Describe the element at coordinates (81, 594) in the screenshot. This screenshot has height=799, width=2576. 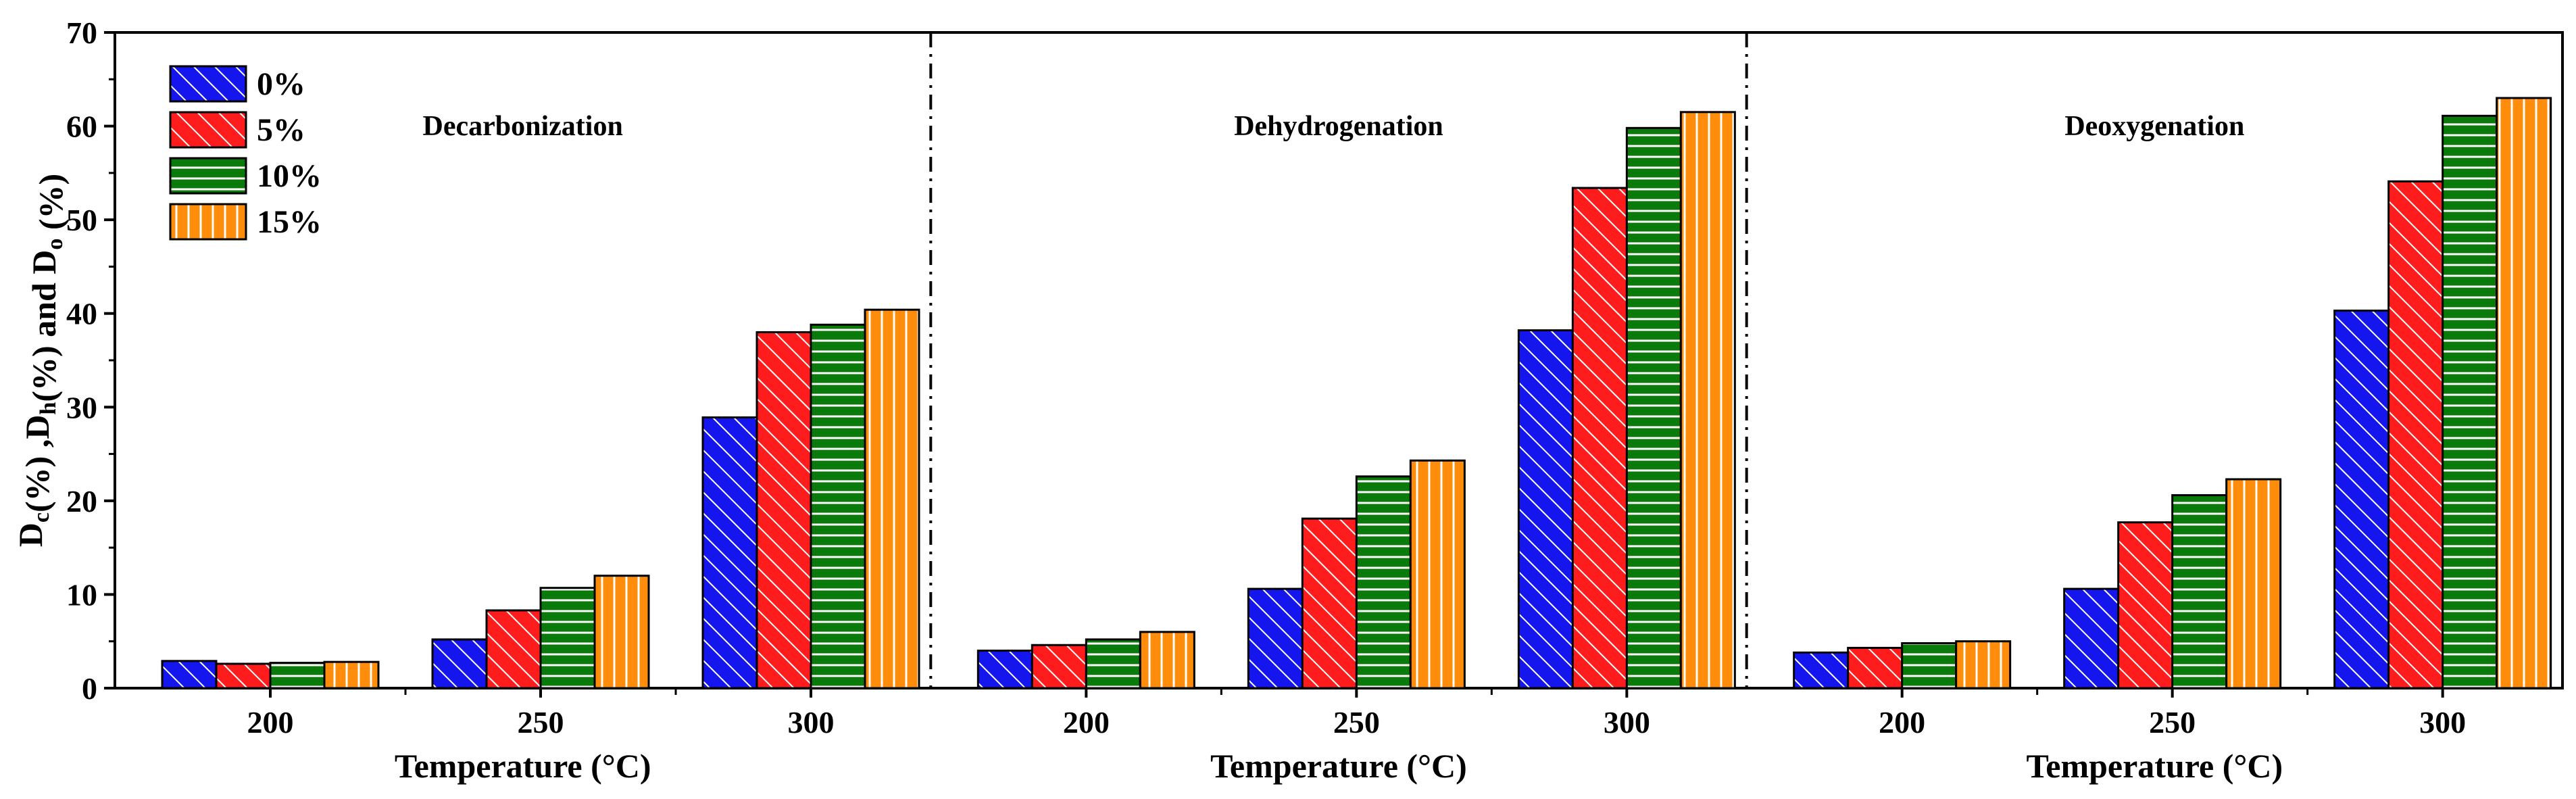
I see `y-tick-label: 10` at that location.